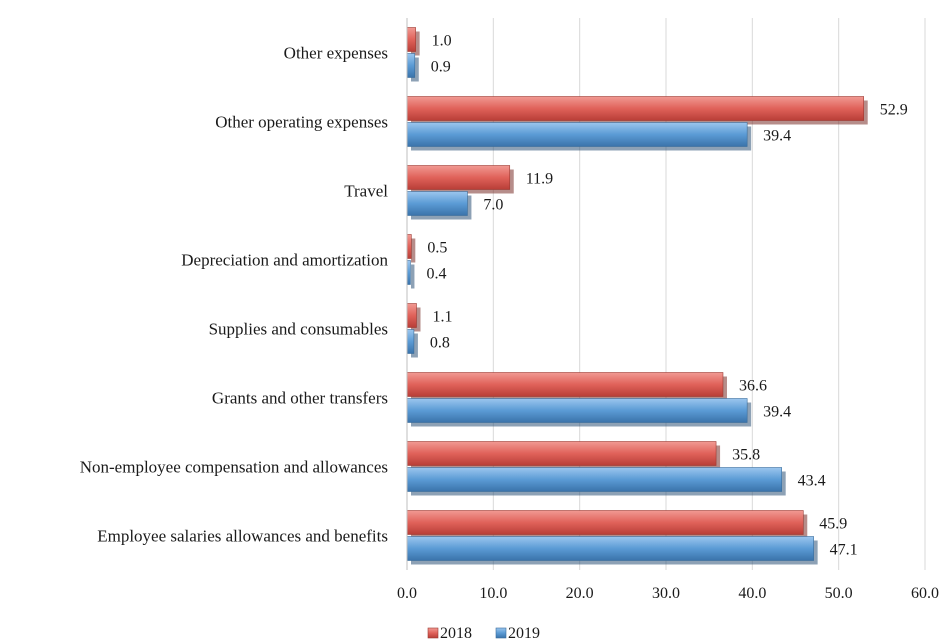 This screenshot has height=644, width=943. What do you see at coordinates (407, 593) in the screenshot?
I see `x-tick-label: 0.0` at bounding box center [407, 593].